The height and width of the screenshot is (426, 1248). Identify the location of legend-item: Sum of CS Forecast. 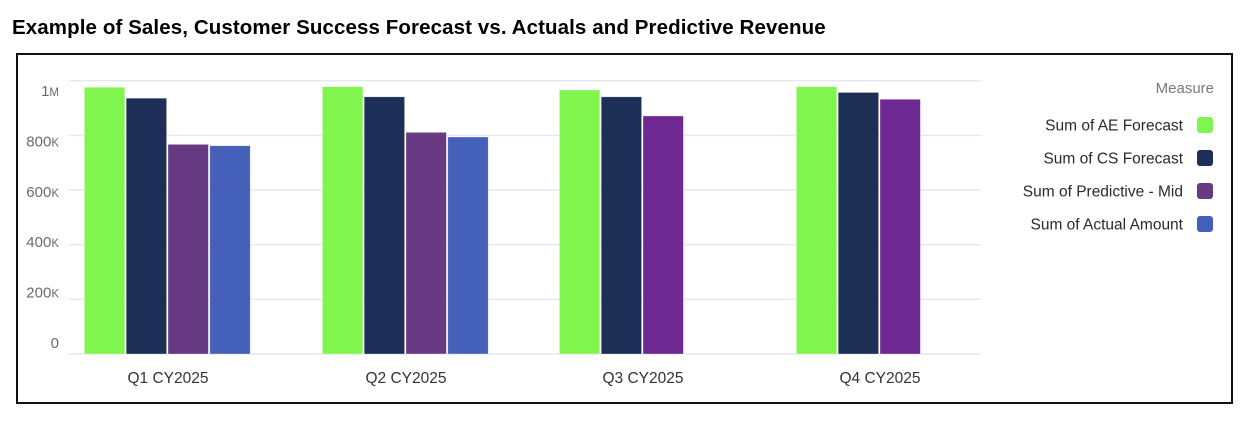
(1128, 159).